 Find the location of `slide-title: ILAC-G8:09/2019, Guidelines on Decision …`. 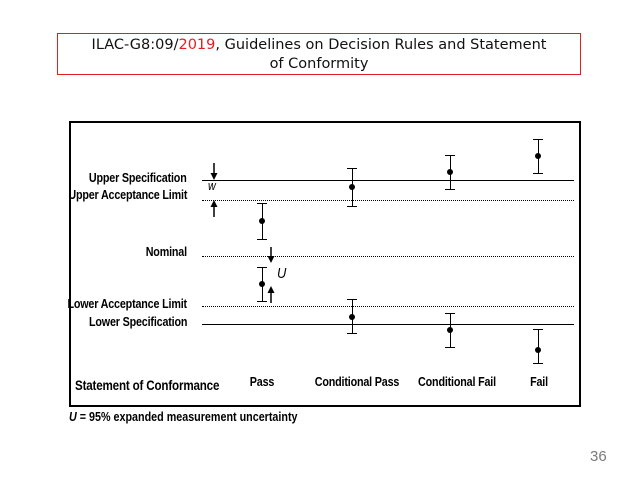

slide-title: ILAC-G8:09/2019, Guidelines on Decision … is located at coordinates (319, 54).